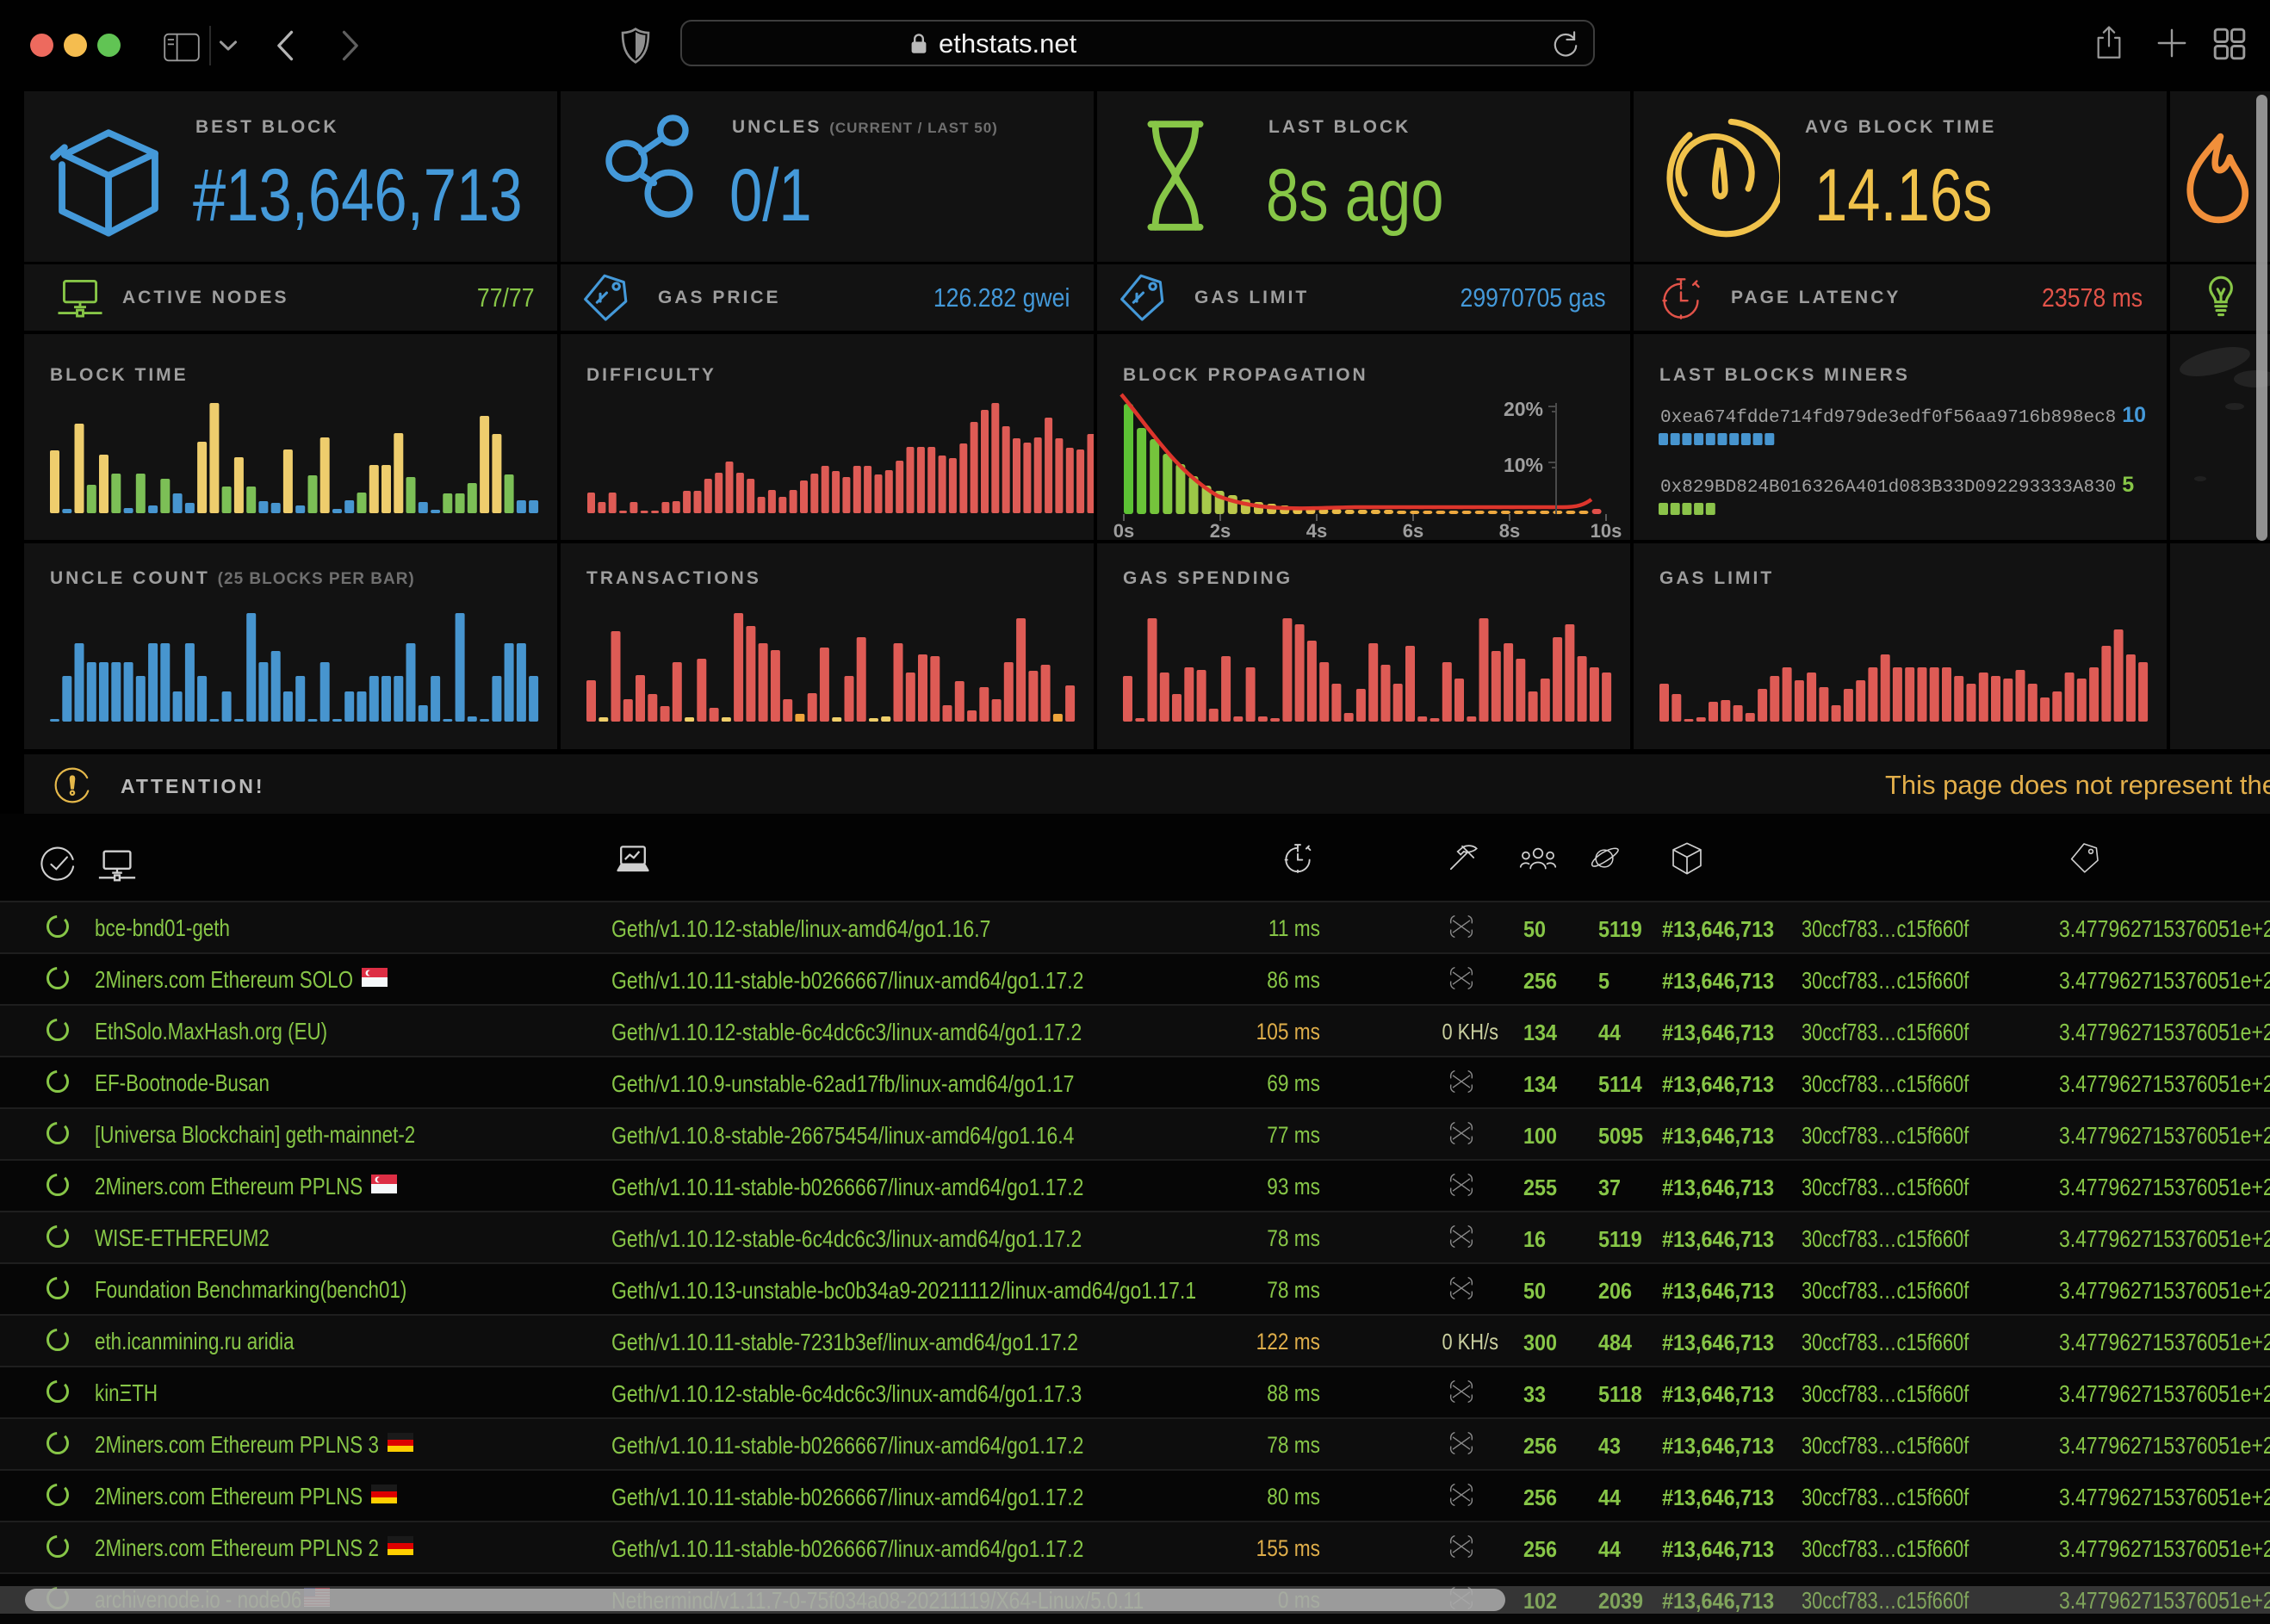 The height and width of the screenshot is (1624, 2270). Describe the element at coordinates (1523, 465) in the screenshot. I see `svg-text: 10%` at that location.